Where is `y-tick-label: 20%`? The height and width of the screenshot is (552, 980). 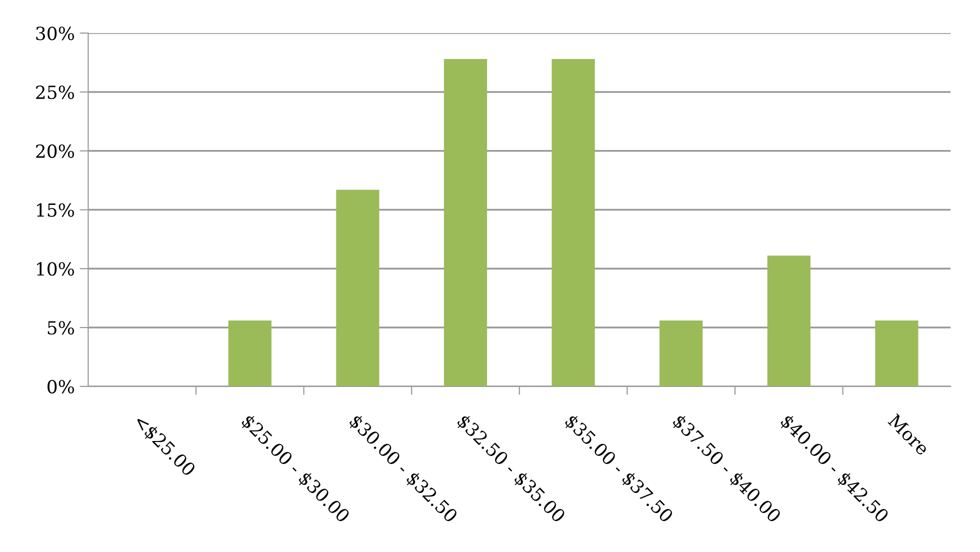 y-tick-label: 20% is located at coordinates (55, 151).